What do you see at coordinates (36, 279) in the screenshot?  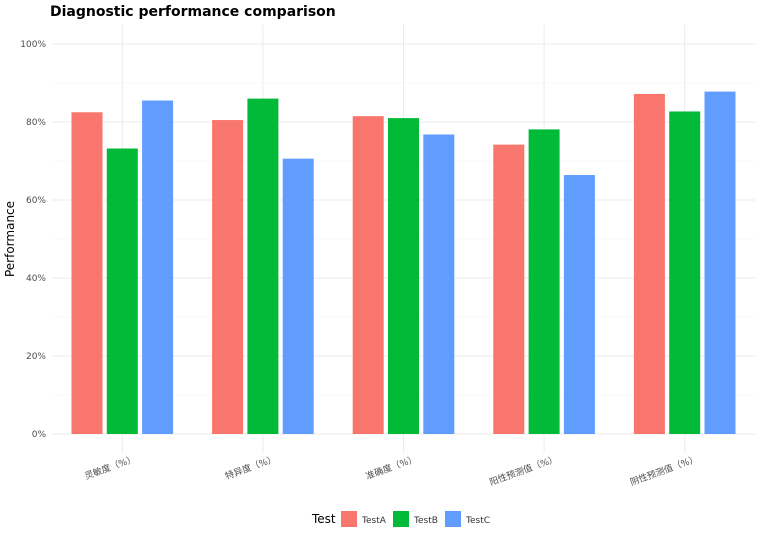 I see `y-tick-label: 40%` at bounding box center [36, 279].